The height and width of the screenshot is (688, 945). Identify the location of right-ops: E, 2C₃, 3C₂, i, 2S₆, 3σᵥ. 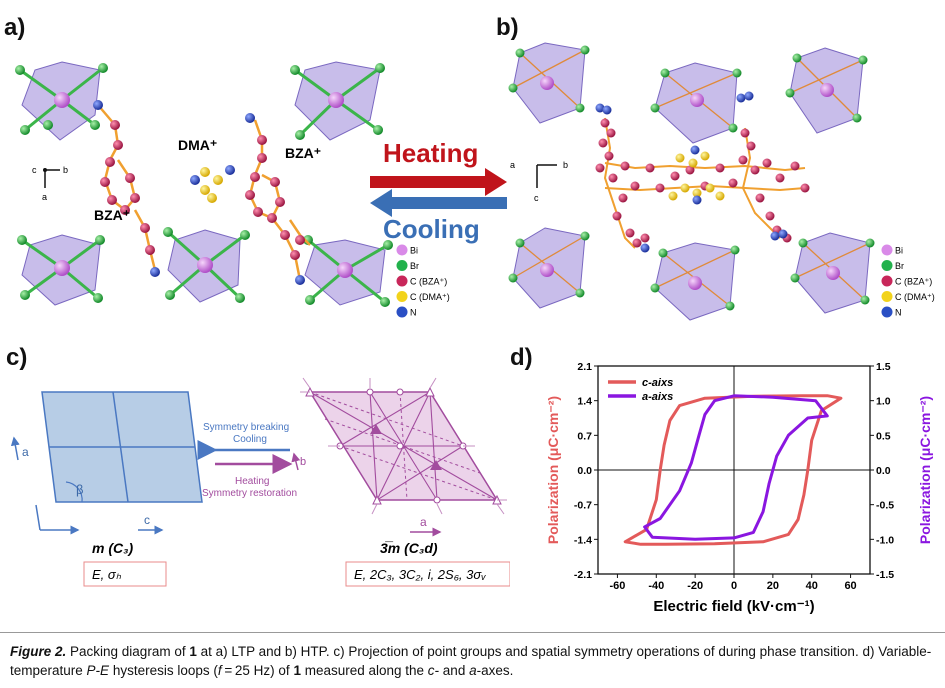
(420, 574).